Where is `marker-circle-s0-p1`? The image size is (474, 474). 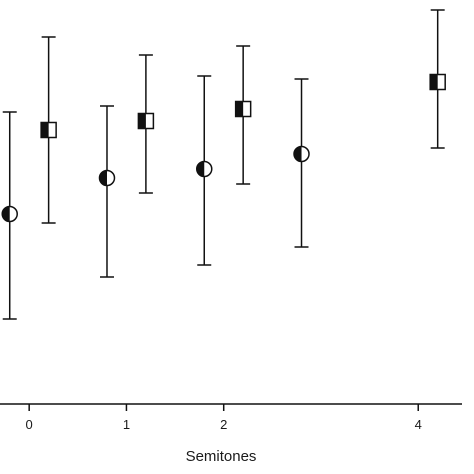
marker-circle-s0-p1 is located at coordinates (107, 178).